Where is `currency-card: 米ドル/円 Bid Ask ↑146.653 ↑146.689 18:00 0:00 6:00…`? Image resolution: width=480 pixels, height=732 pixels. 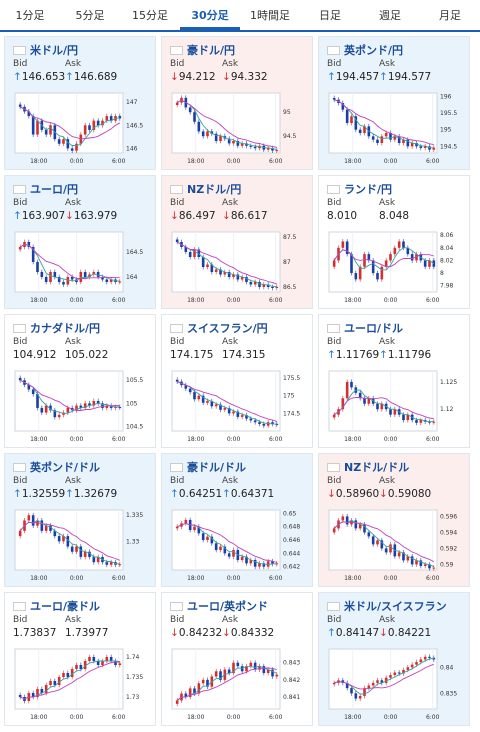 currency-card: 米ドル/円 Bid Ask ↑146.653 ↑146.689 18:00 0:00 6:00… is located at coordinates (80, 103).